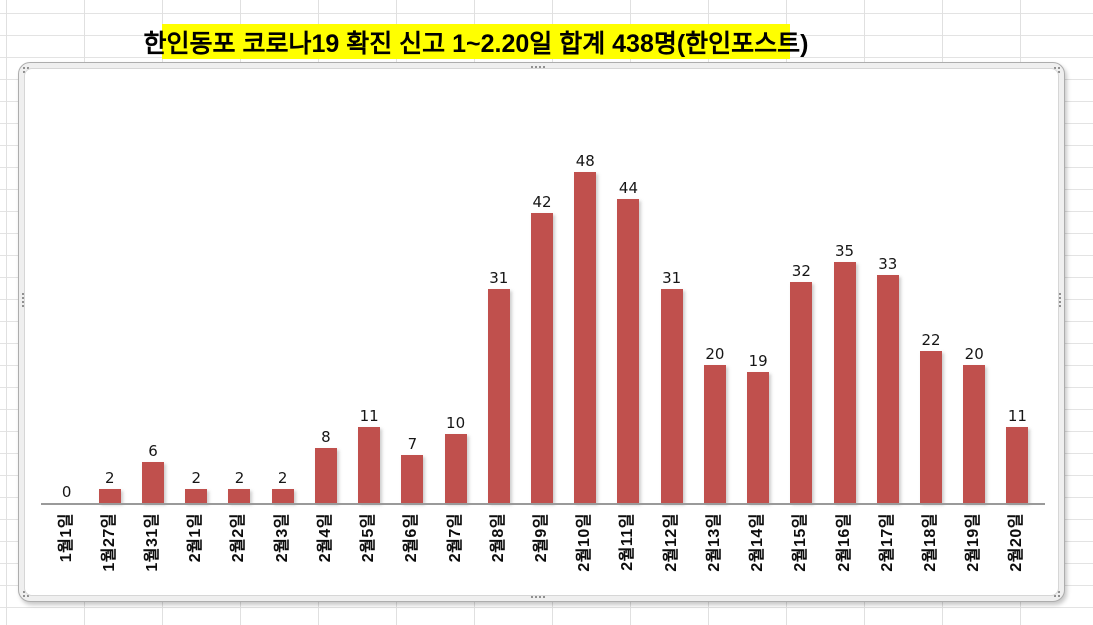  I want to click on x-tick: 2월2일, so click(239, 554).